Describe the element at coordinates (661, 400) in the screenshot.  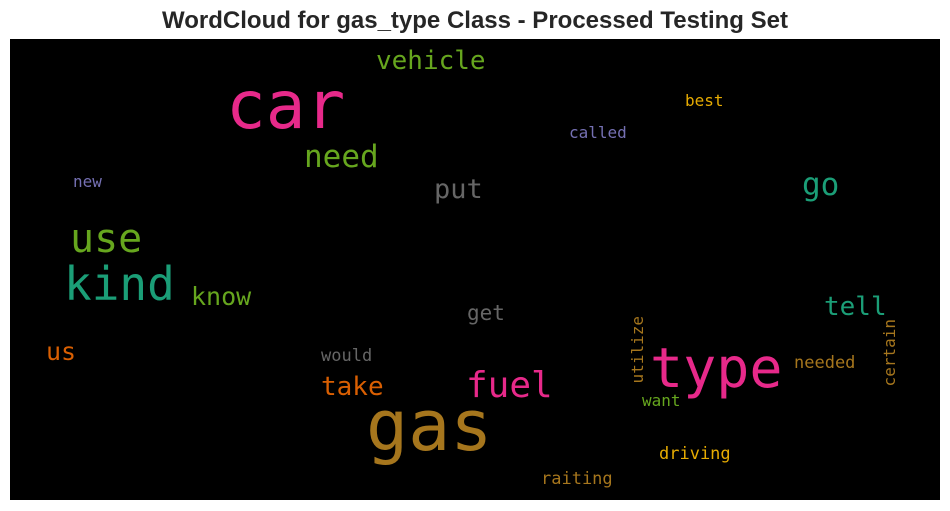
I see `word-want: want` at that location.